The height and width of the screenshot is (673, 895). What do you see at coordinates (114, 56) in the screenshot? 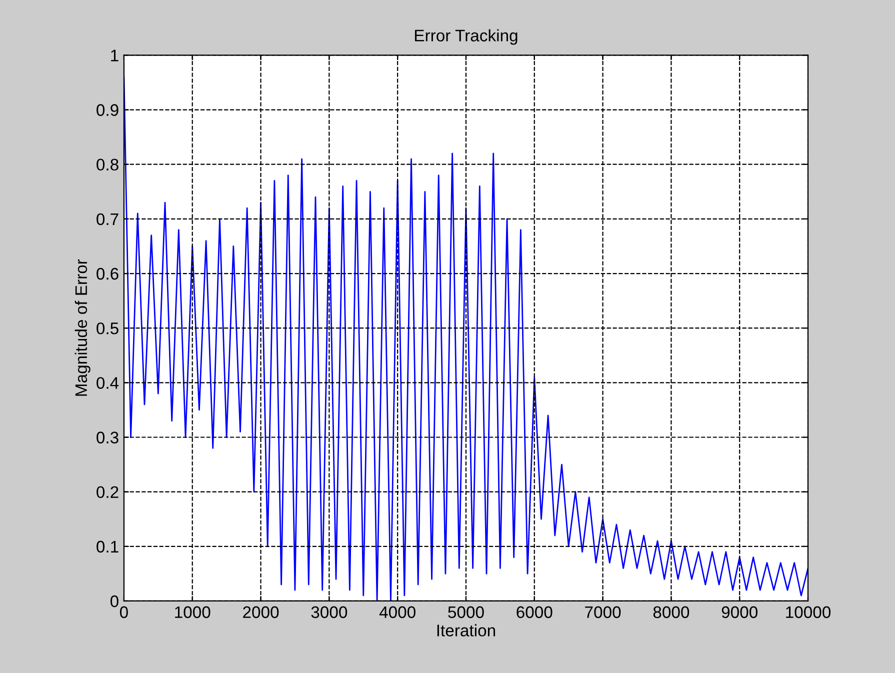
I see `y-tick-label: 1` at bounding box center [114, 56].